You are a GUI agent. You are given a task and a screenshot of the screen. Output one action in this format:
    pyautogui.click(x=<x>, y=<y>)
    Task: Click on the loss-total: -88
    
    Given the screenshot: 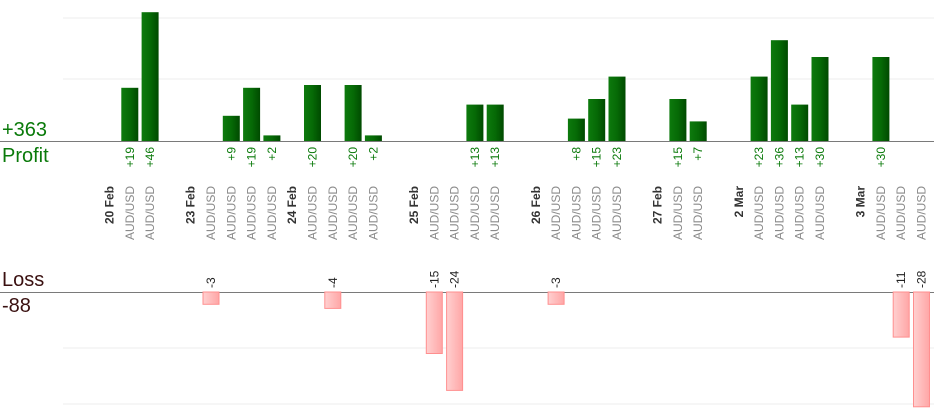 What is the action you would take?
    pyautogui.click(x=16, y=306)
    